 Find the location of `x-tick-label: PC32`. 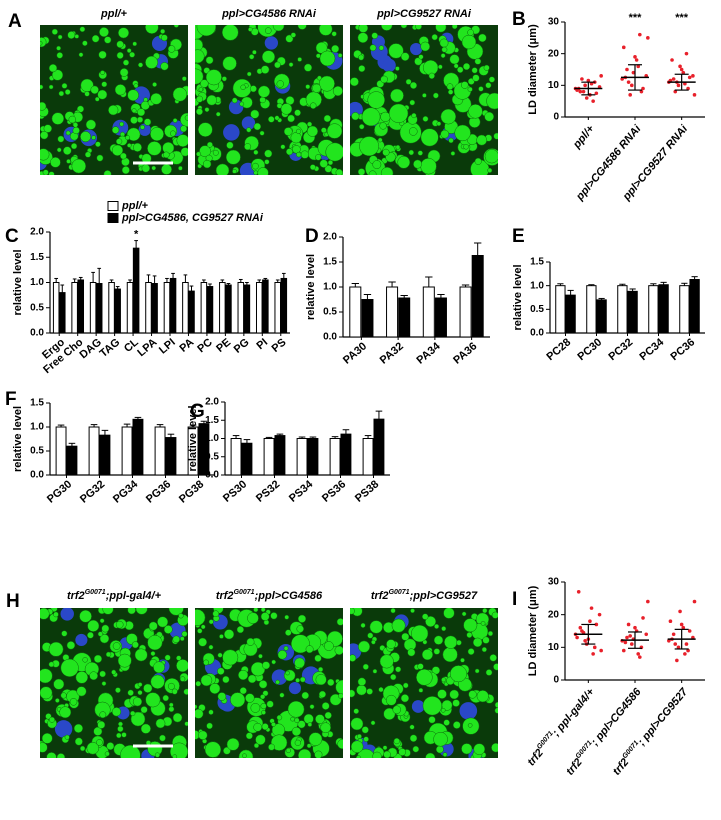

x-tick-label: PC32 is located at coordinates (620, 349).